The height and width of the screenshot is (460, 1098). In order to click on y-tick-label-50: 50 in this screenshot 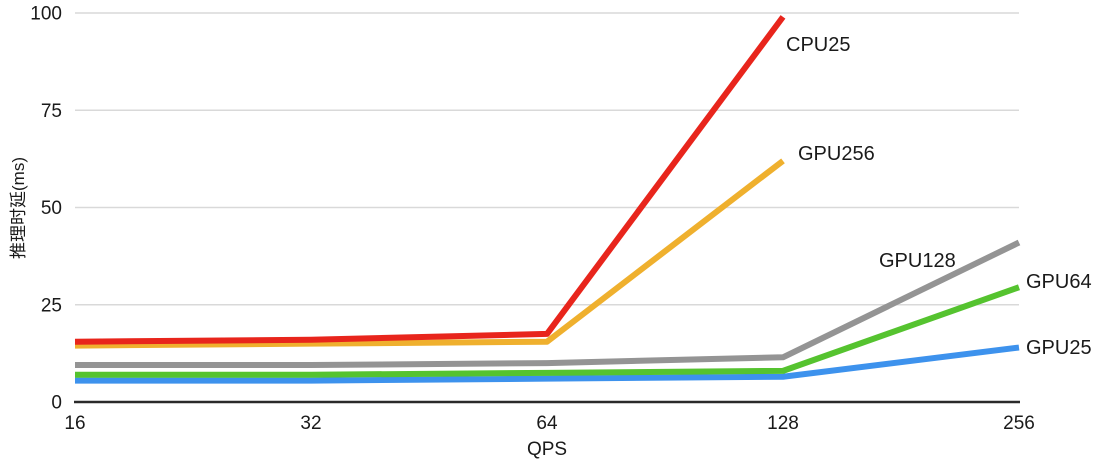, I will do `click(51, 208)`.